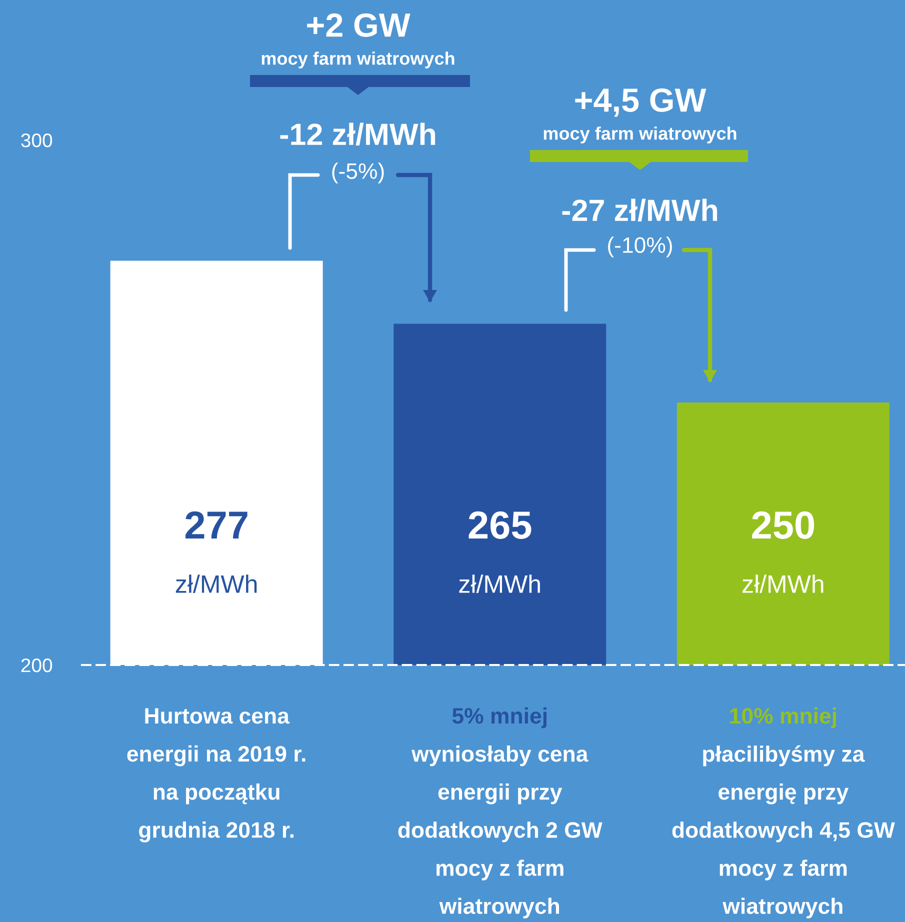 Image resolution: width=905 pixels, height=922 pixels. What do you see at coordinates (358, 25) in the screenshot?
I see `text: +2 GW` at bounding box center [358, 25].